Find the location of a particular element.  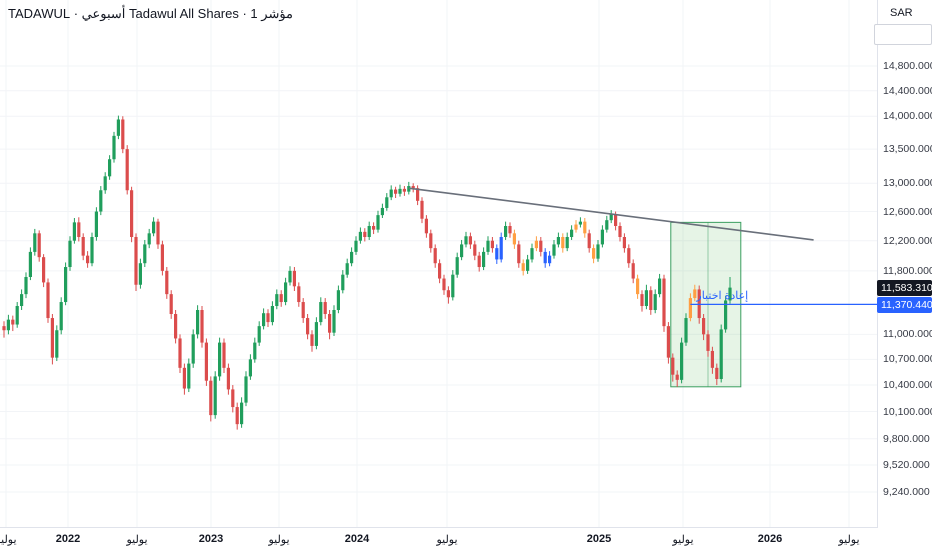

retest-annotation: إعادة اختبار is located at coordinates (722, 296).